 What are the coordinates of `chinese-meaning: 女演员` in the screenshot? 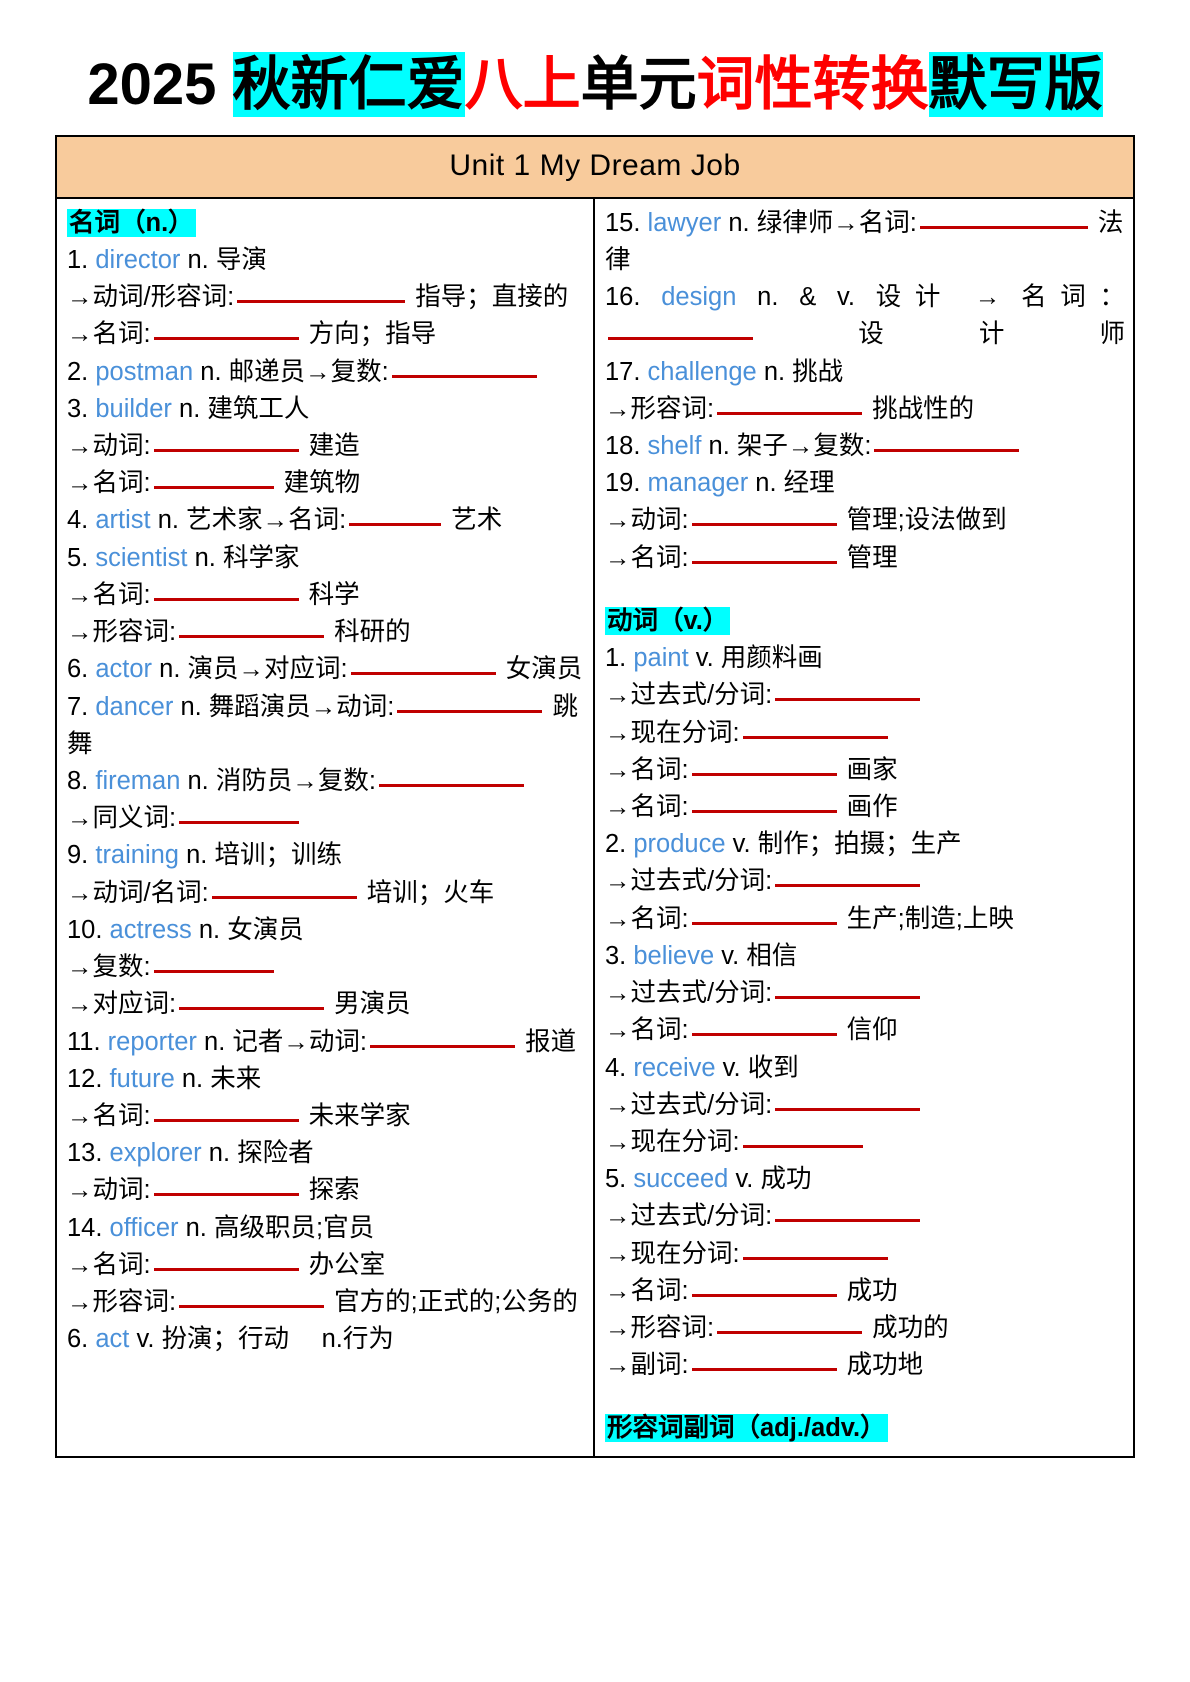 It's located at (265, 929).